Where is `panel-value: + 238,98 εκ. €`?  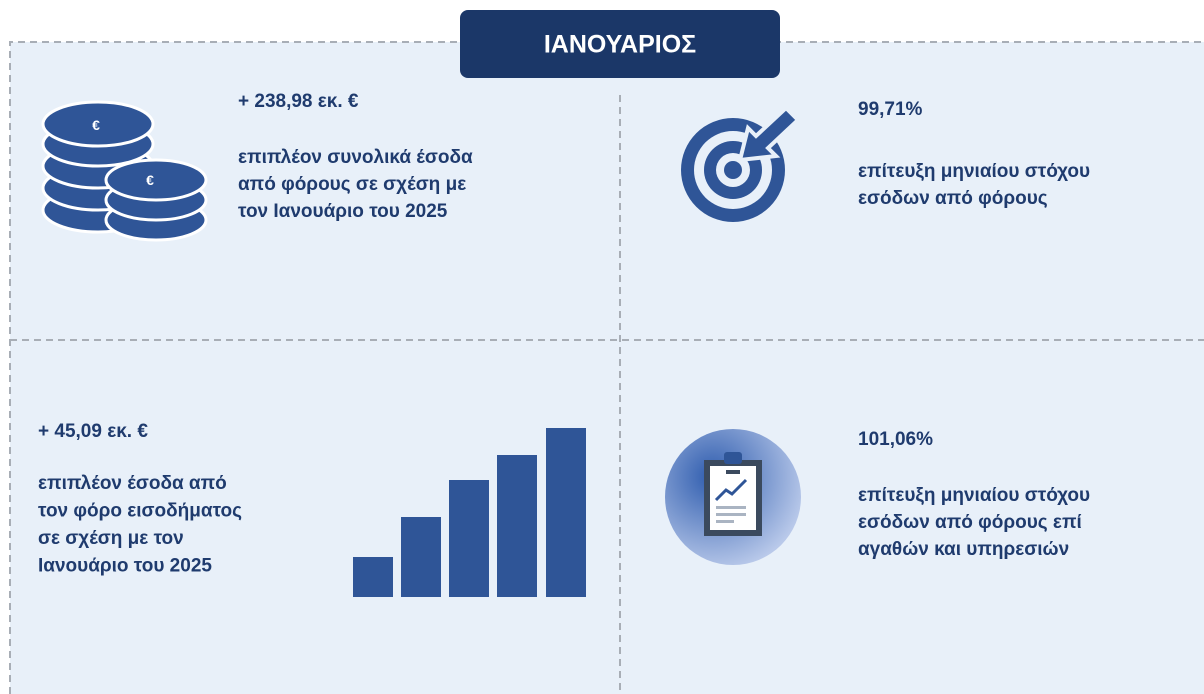
panel-value: + 238,98 εκ. € is located at coordinates (298, 101).